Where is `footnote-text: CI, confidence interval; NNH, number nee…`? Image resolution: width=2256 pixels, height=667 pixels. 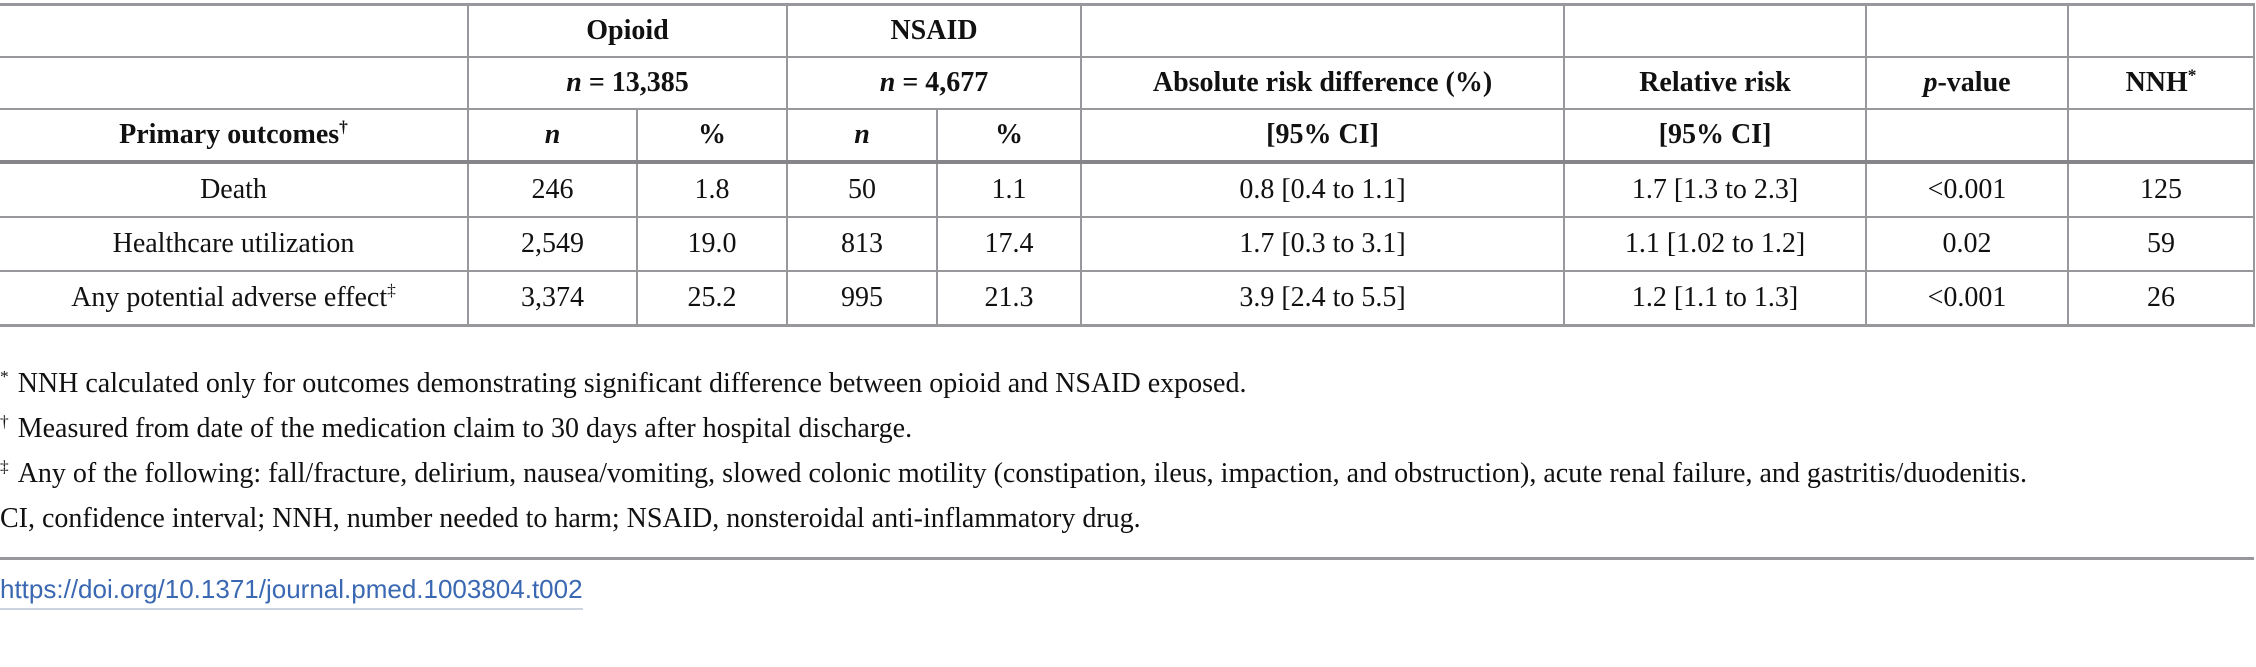 footnote-text: CI, confidence interval; NNH, number nee… is located at coordinates (570, 518).